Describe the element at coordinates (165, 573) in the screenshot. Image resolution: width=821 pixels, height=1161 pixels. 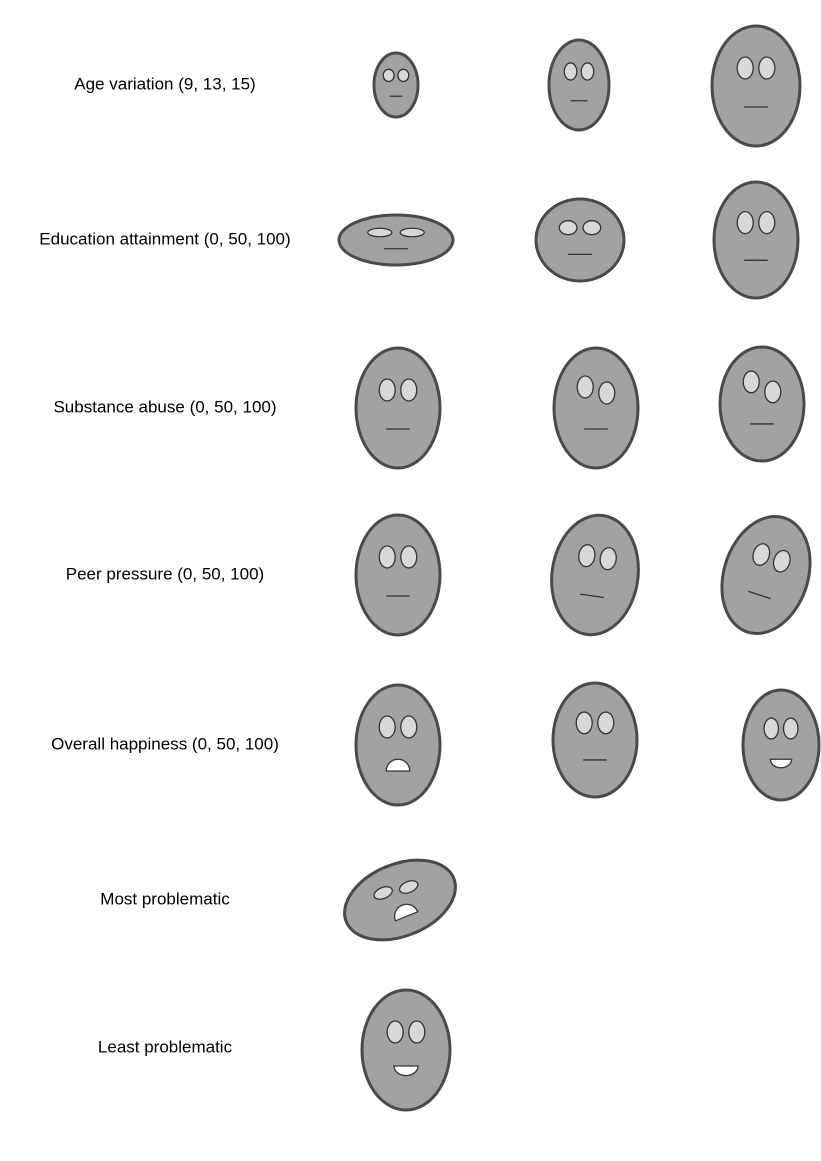
I see `row-label: Peer pressure (0, 50, 100)` at that location.